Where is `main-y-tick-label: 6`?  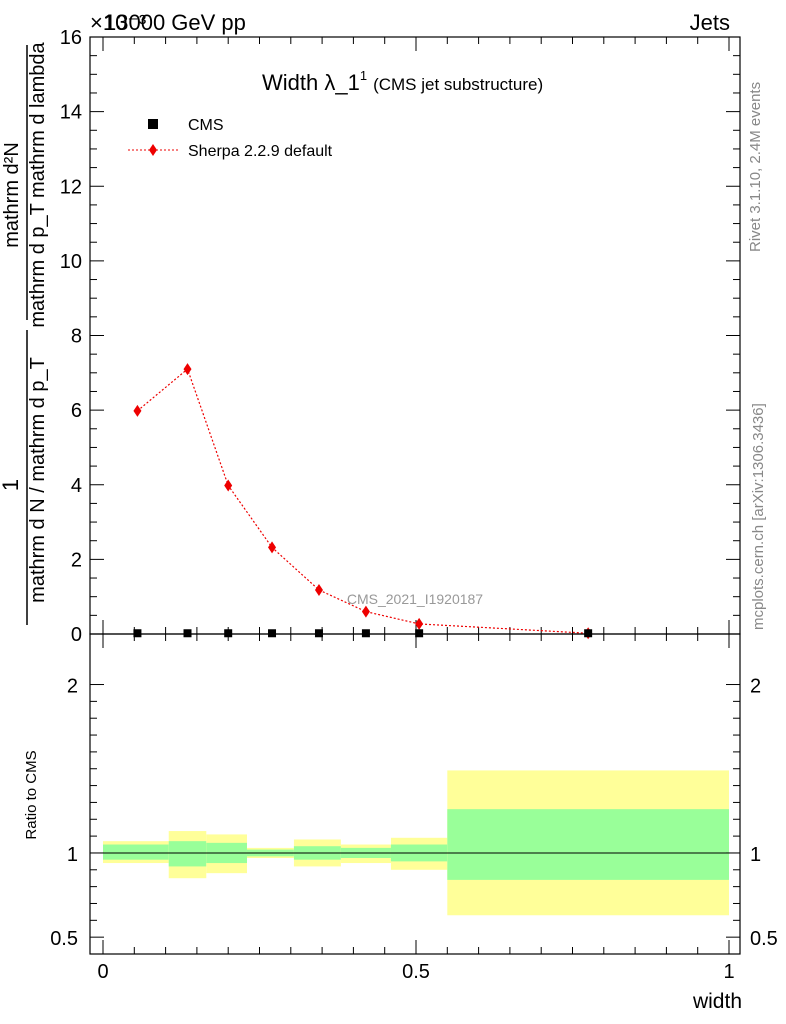
main-y-tick-label: 6 is located at coordinates (76, 411).